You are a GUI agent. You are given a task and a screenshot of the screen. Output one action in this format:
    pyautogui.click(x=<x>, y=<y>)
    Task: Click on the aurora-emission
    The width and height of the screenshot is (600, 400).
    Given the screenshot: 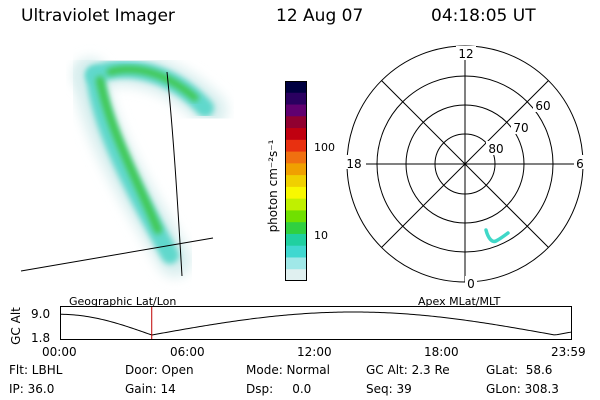 What is the action you would take?
    pyautogui.click(x=150, y=164)
    